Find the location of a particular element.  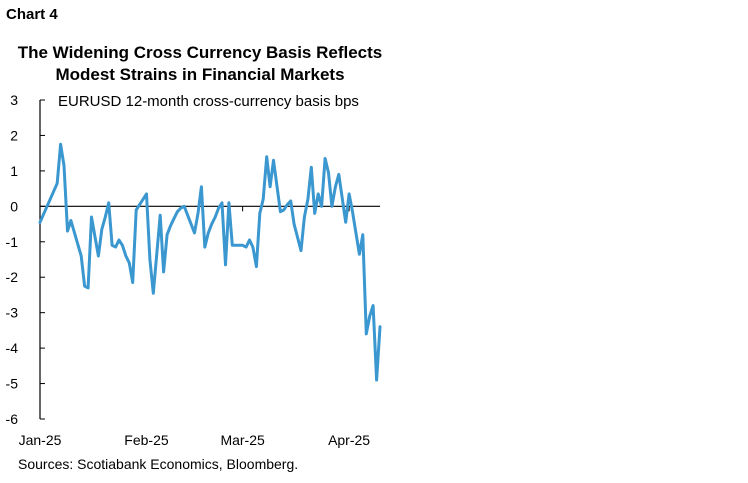

y-tick-label: -4 is located at coordinates (12, 348).